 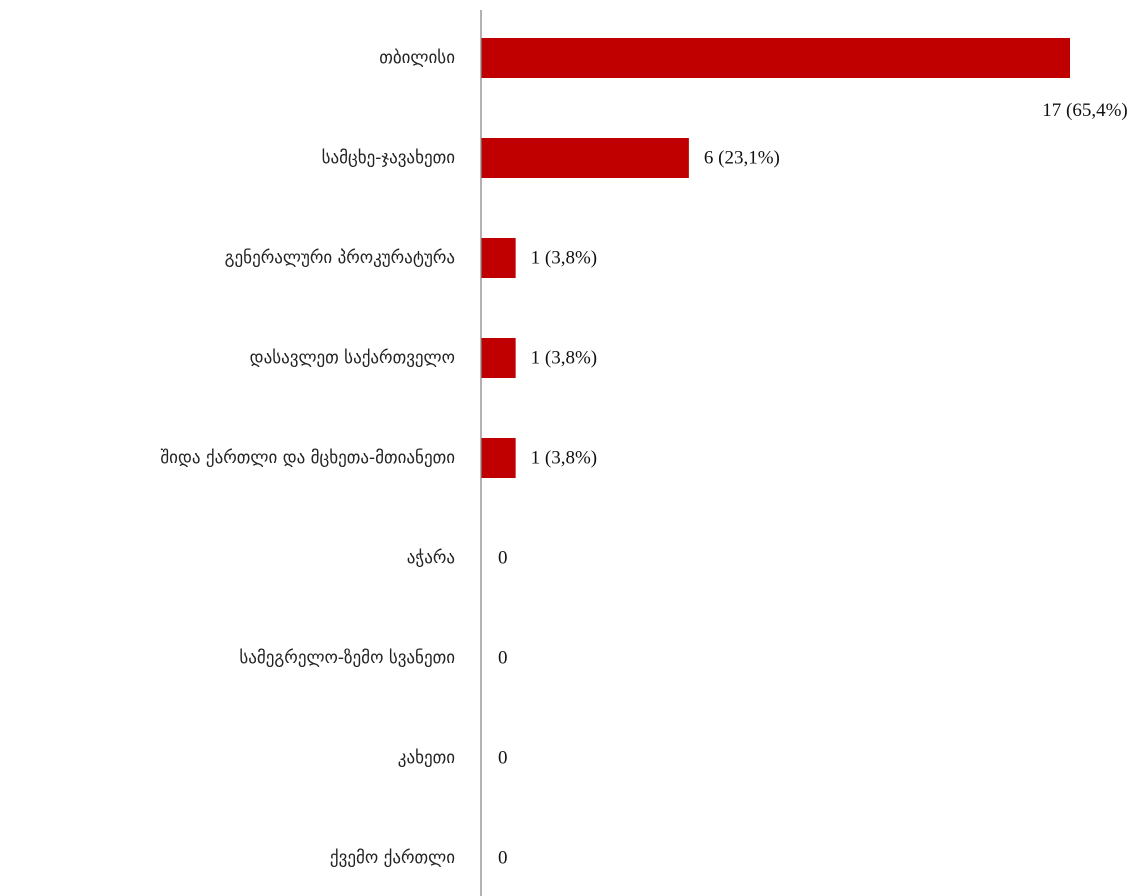 I want to click on category-label: შიდა ქართლი და მცხეთა-მთიანეთი, so click(x=307, y=458).